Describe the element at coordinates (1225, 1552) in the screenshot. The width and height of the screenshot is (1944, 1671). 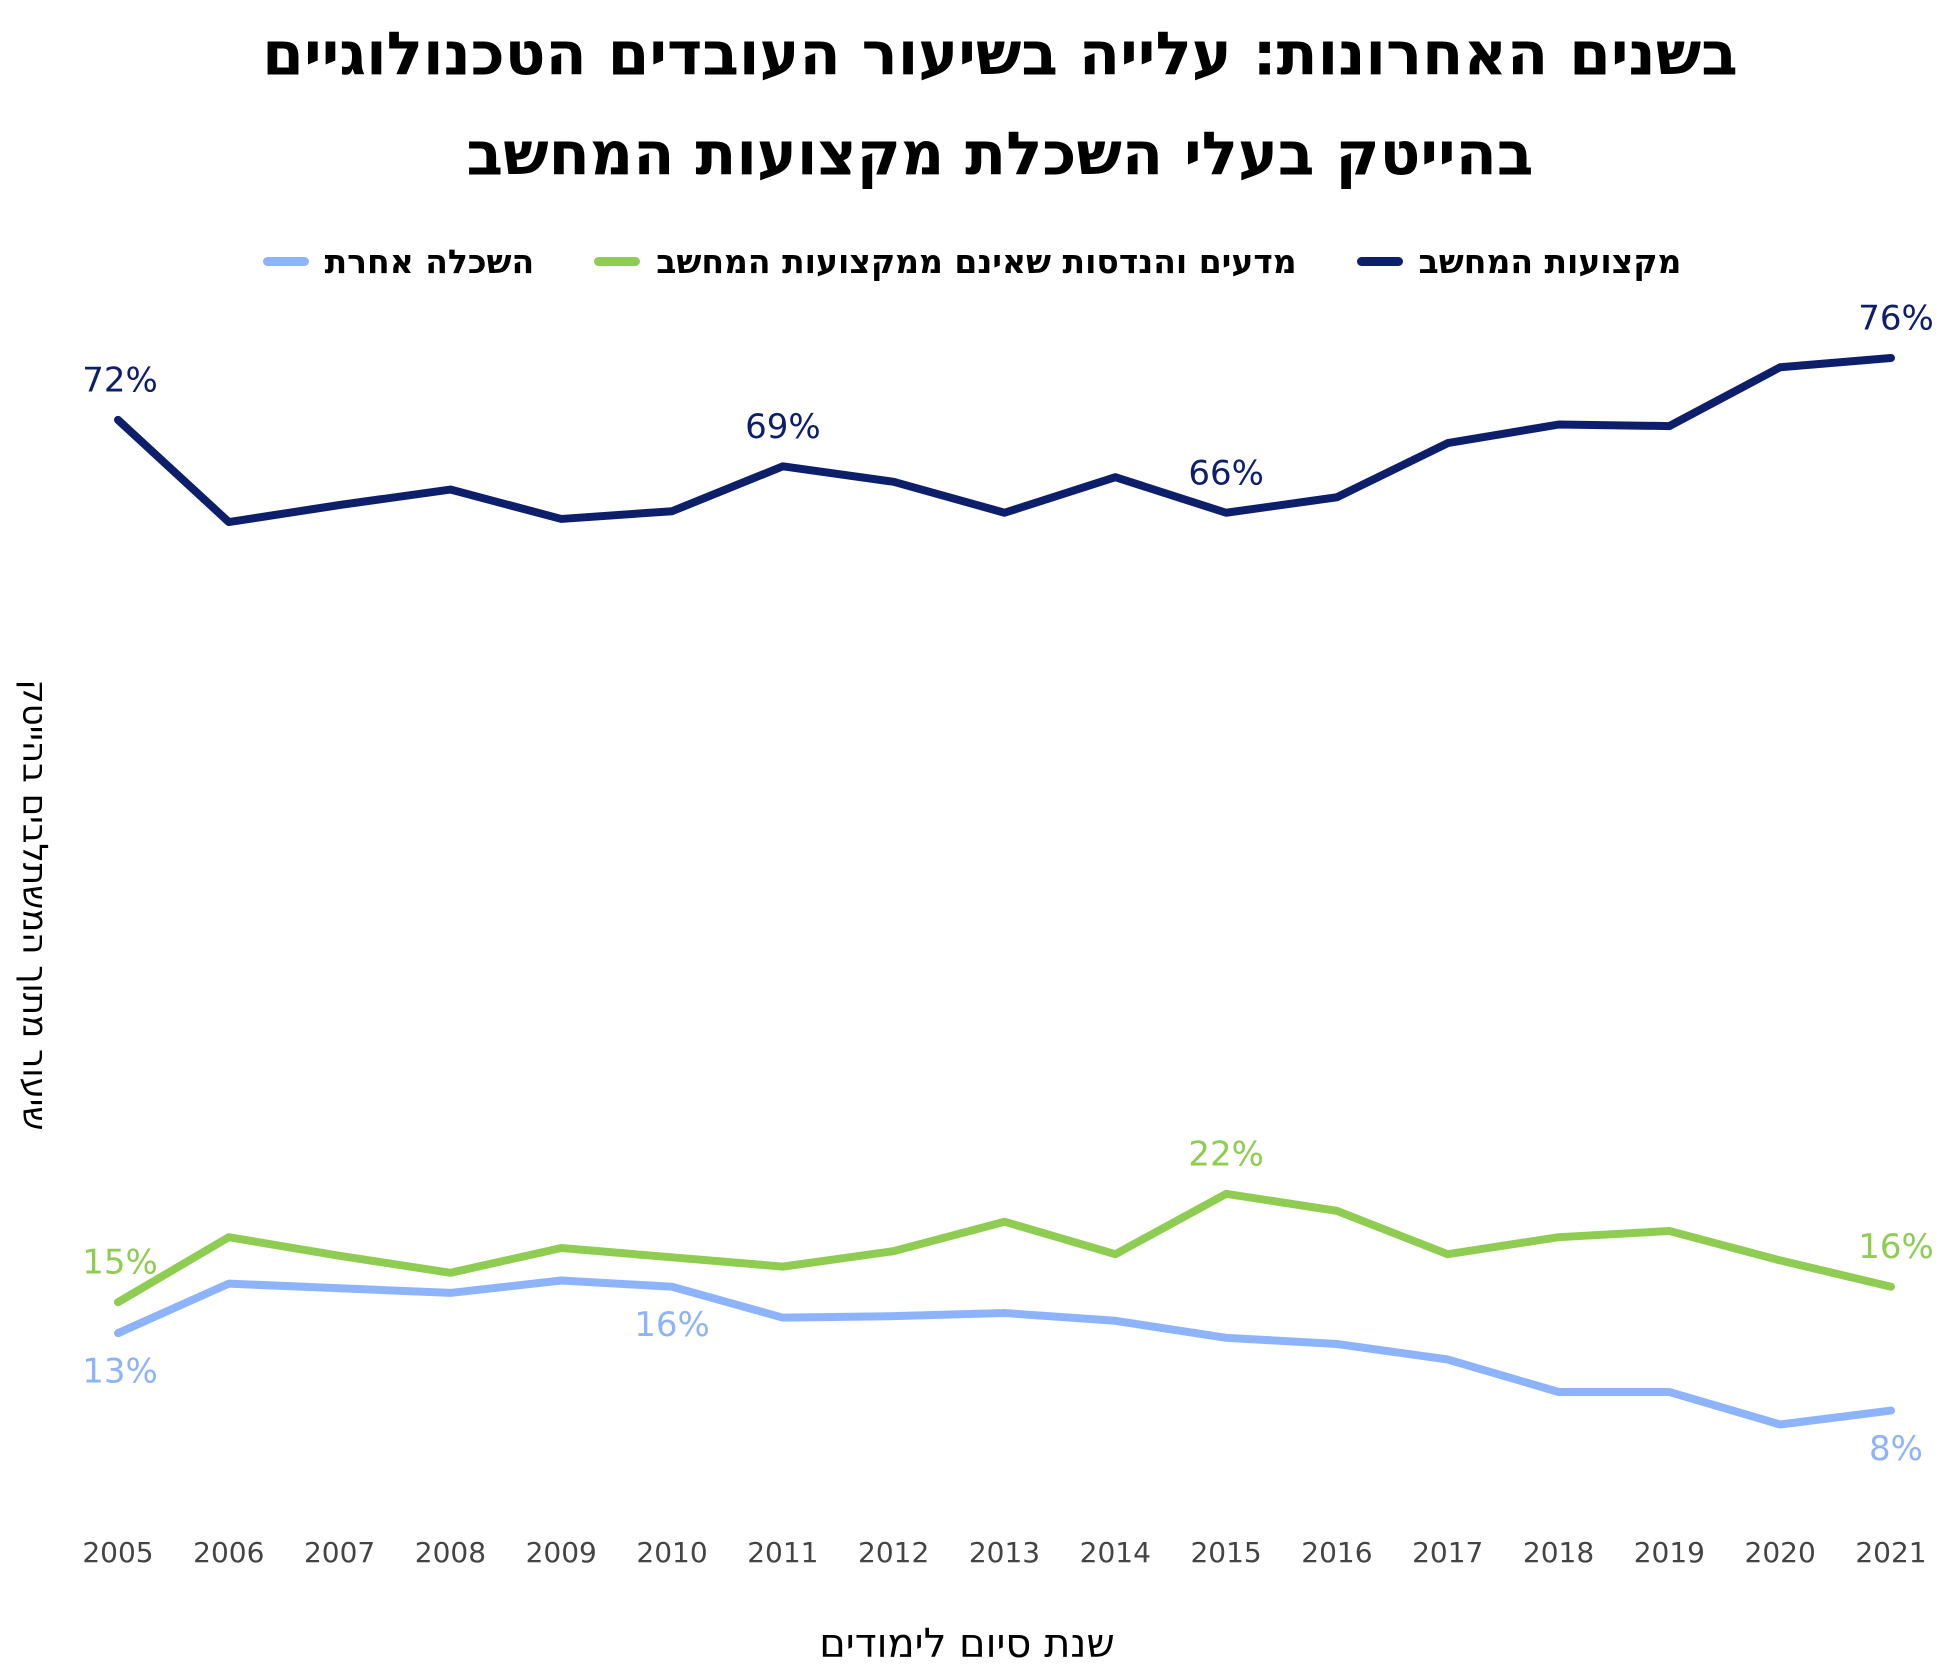
I see `x-tick-label: 2015` at that location.